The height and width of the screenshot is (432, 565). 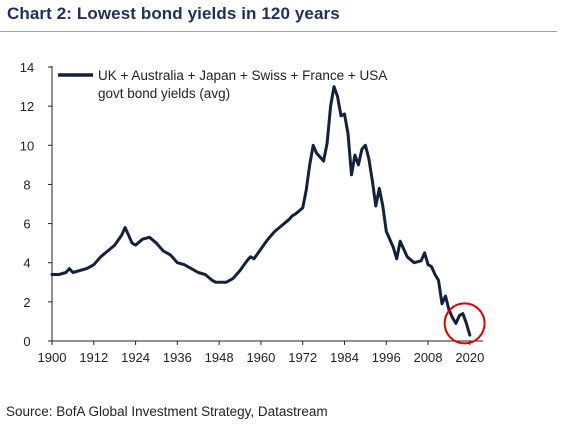 What do you see at coordinates (27, 145) in the screenshot?
I see `y-tick-label: 10` at bounding box center [27, 145].